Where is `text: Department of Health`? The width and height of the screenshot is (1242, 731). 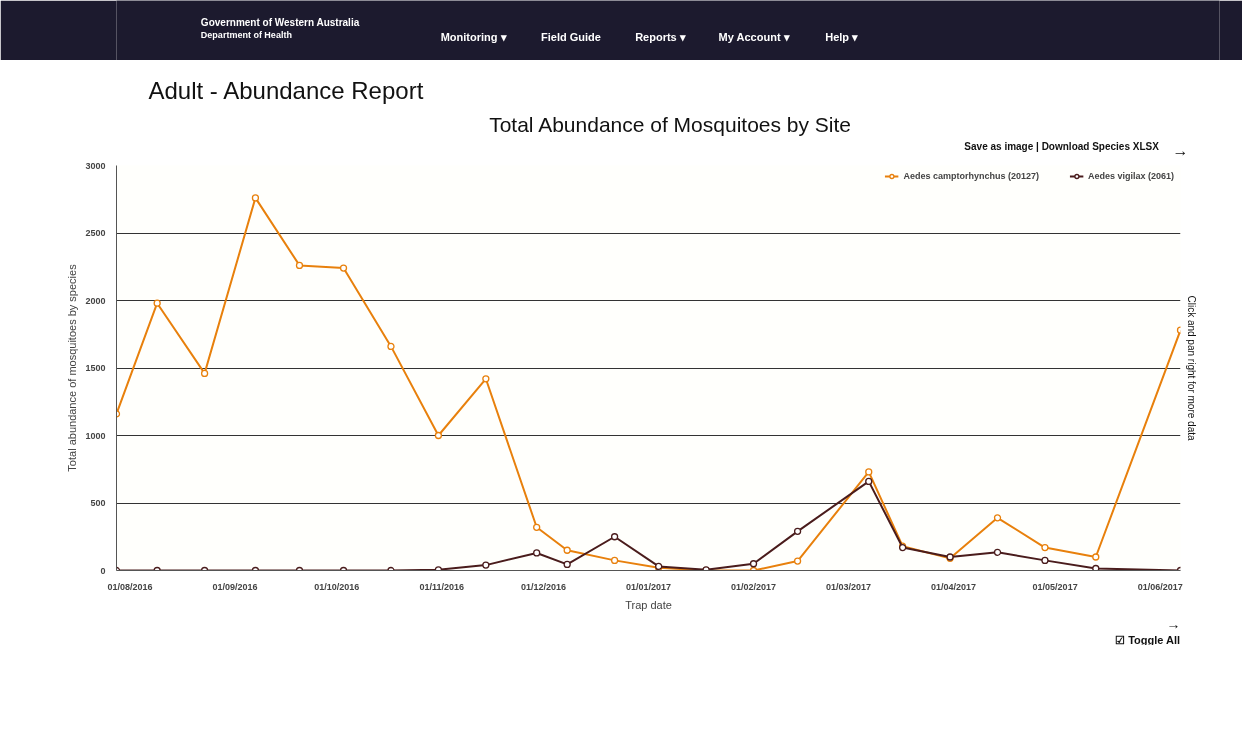
text: Department of Health is located at coordinates (246, 34).